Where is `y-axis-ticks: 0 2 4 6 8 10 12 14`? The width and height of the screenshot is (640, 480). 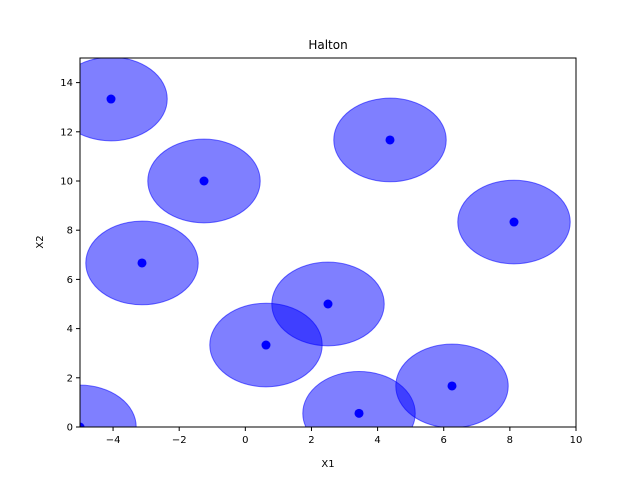
y-axis-ticks: 0 2 4 6 8 10 12 14 is located at coordinates (70, 256).